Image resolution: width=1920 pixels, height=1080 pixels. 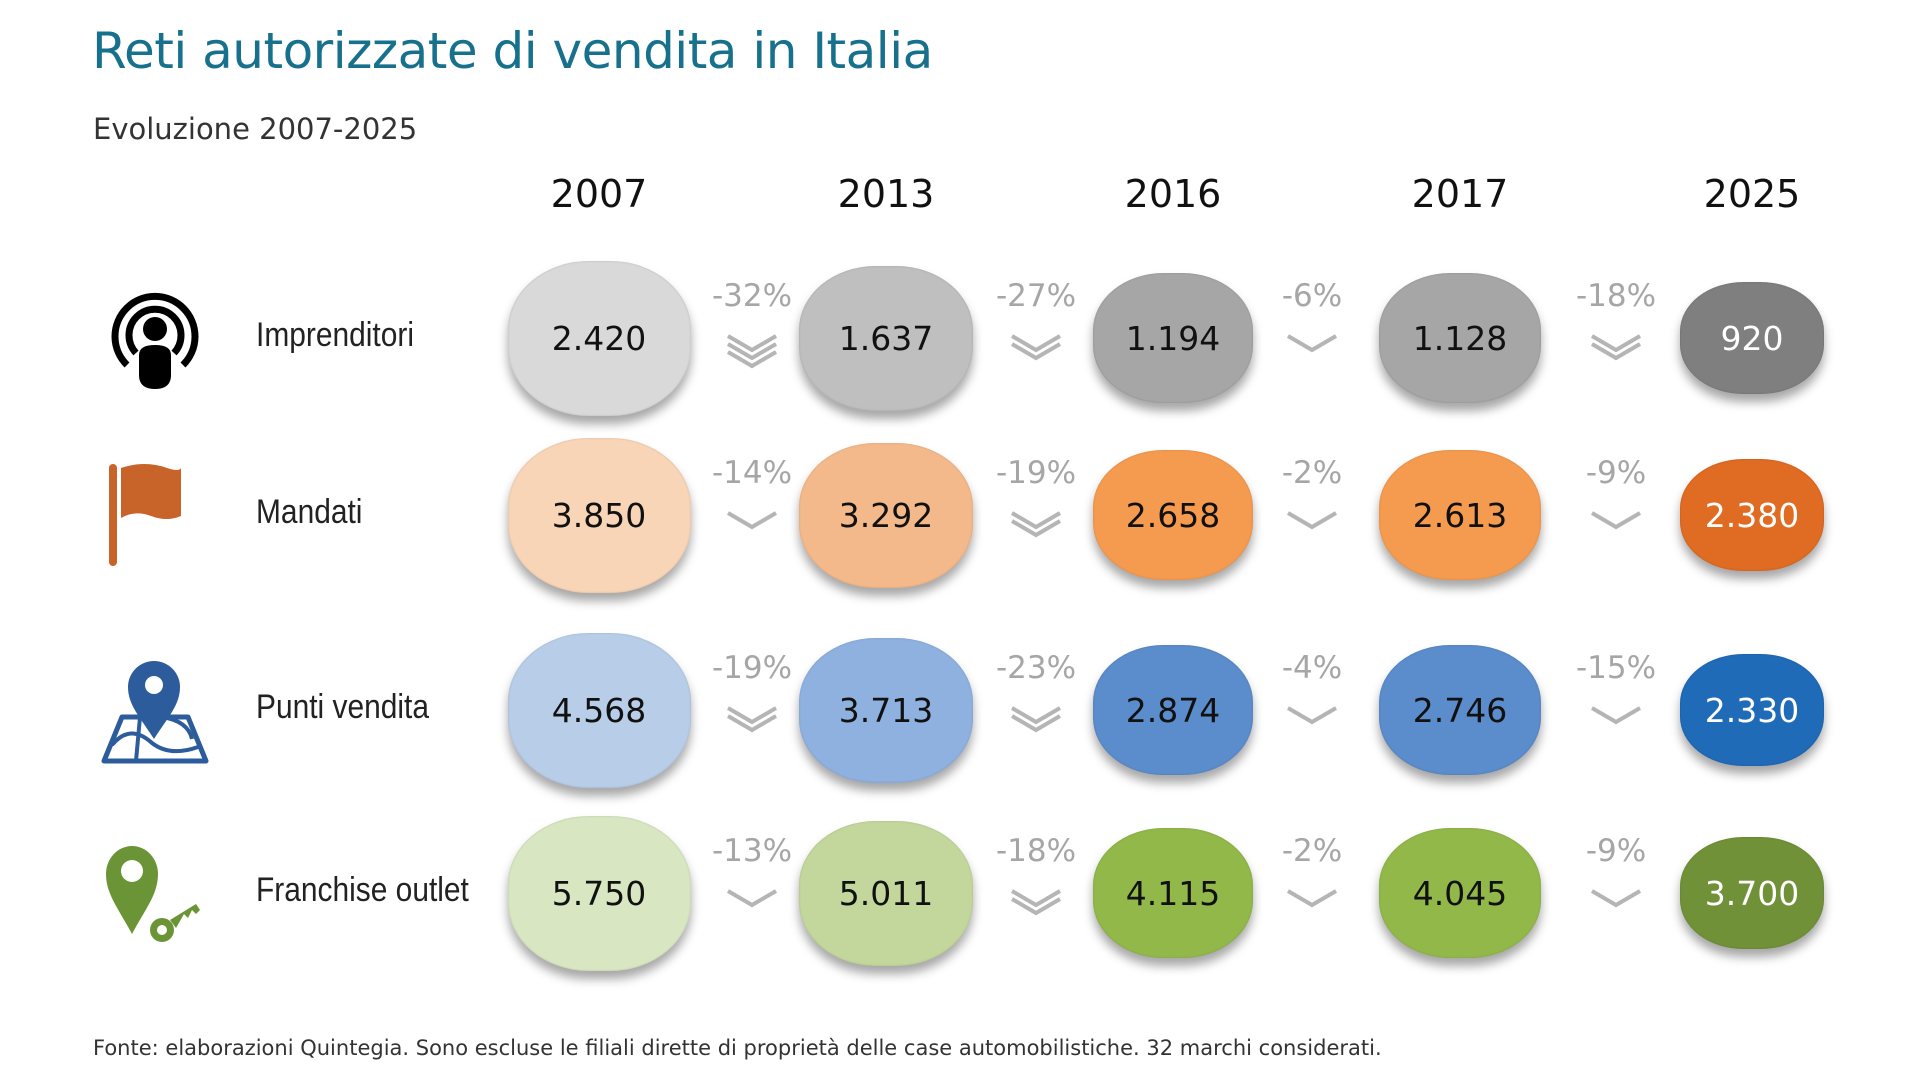 I want to click on value-label: 3.292, so click(x=886, y=515).